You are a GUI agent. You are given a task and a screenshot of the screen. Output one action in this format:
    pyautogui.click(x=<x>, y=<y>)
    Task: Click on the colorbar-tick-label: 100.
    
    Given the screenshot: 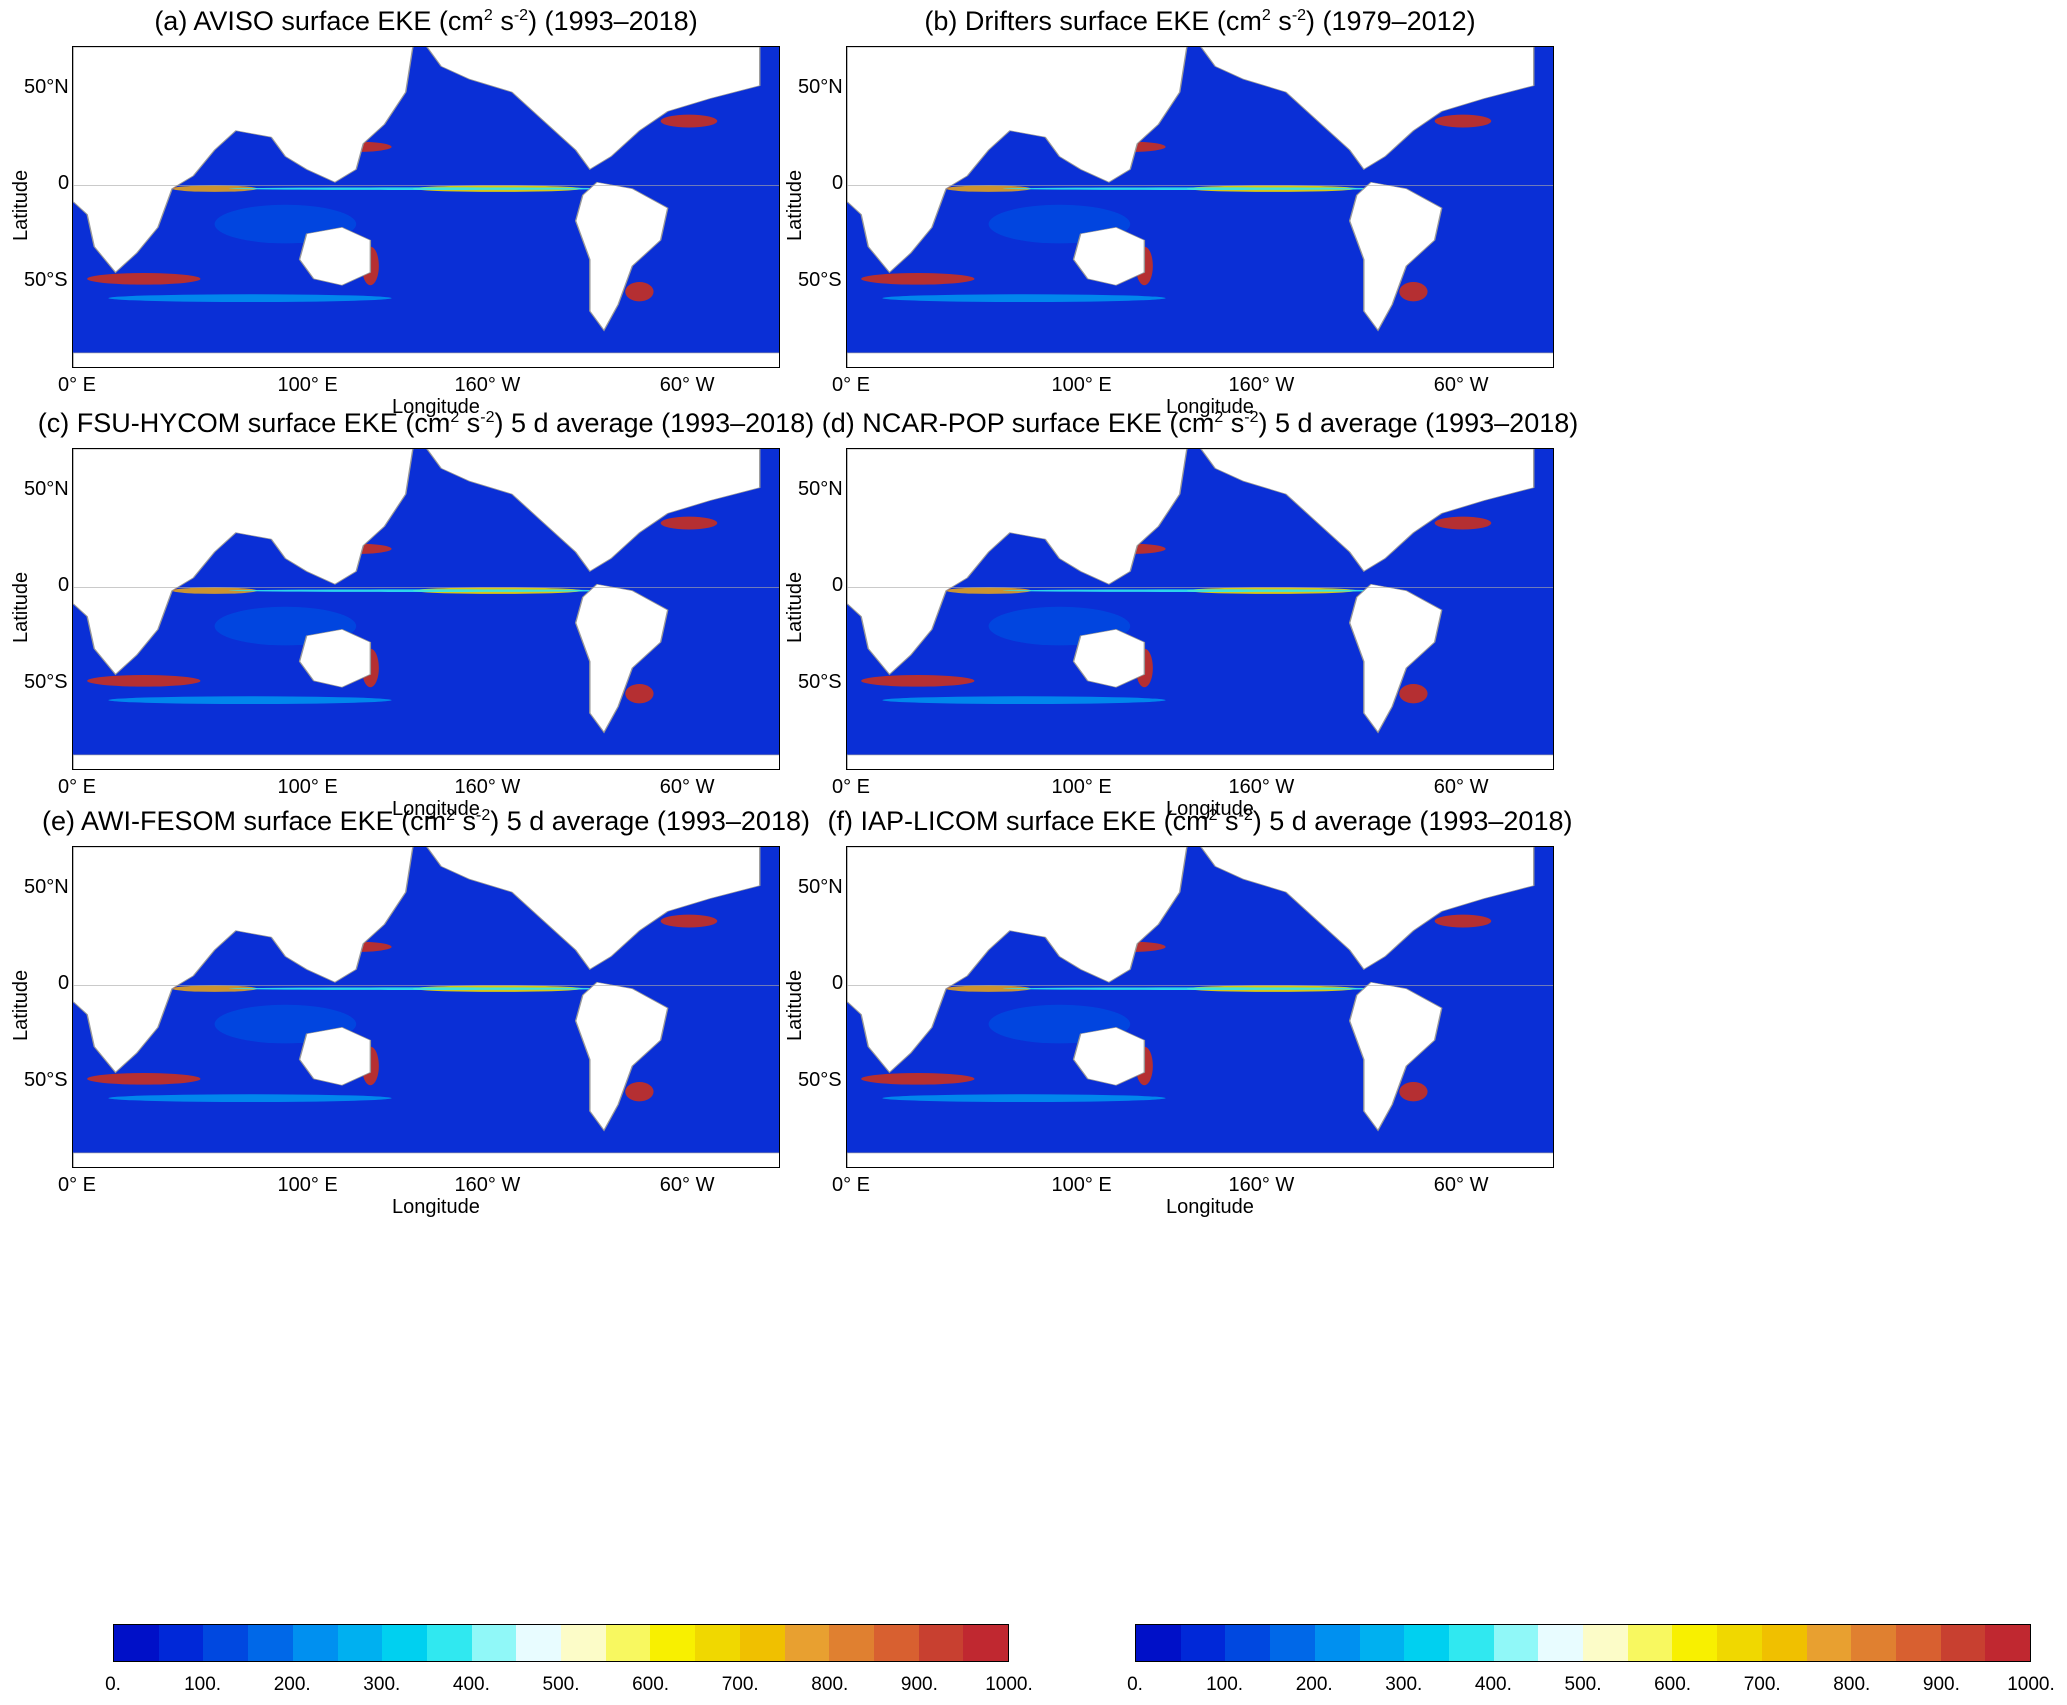 What is the action you would take?
    pyautogui.click(x=1225, y=1684)
    